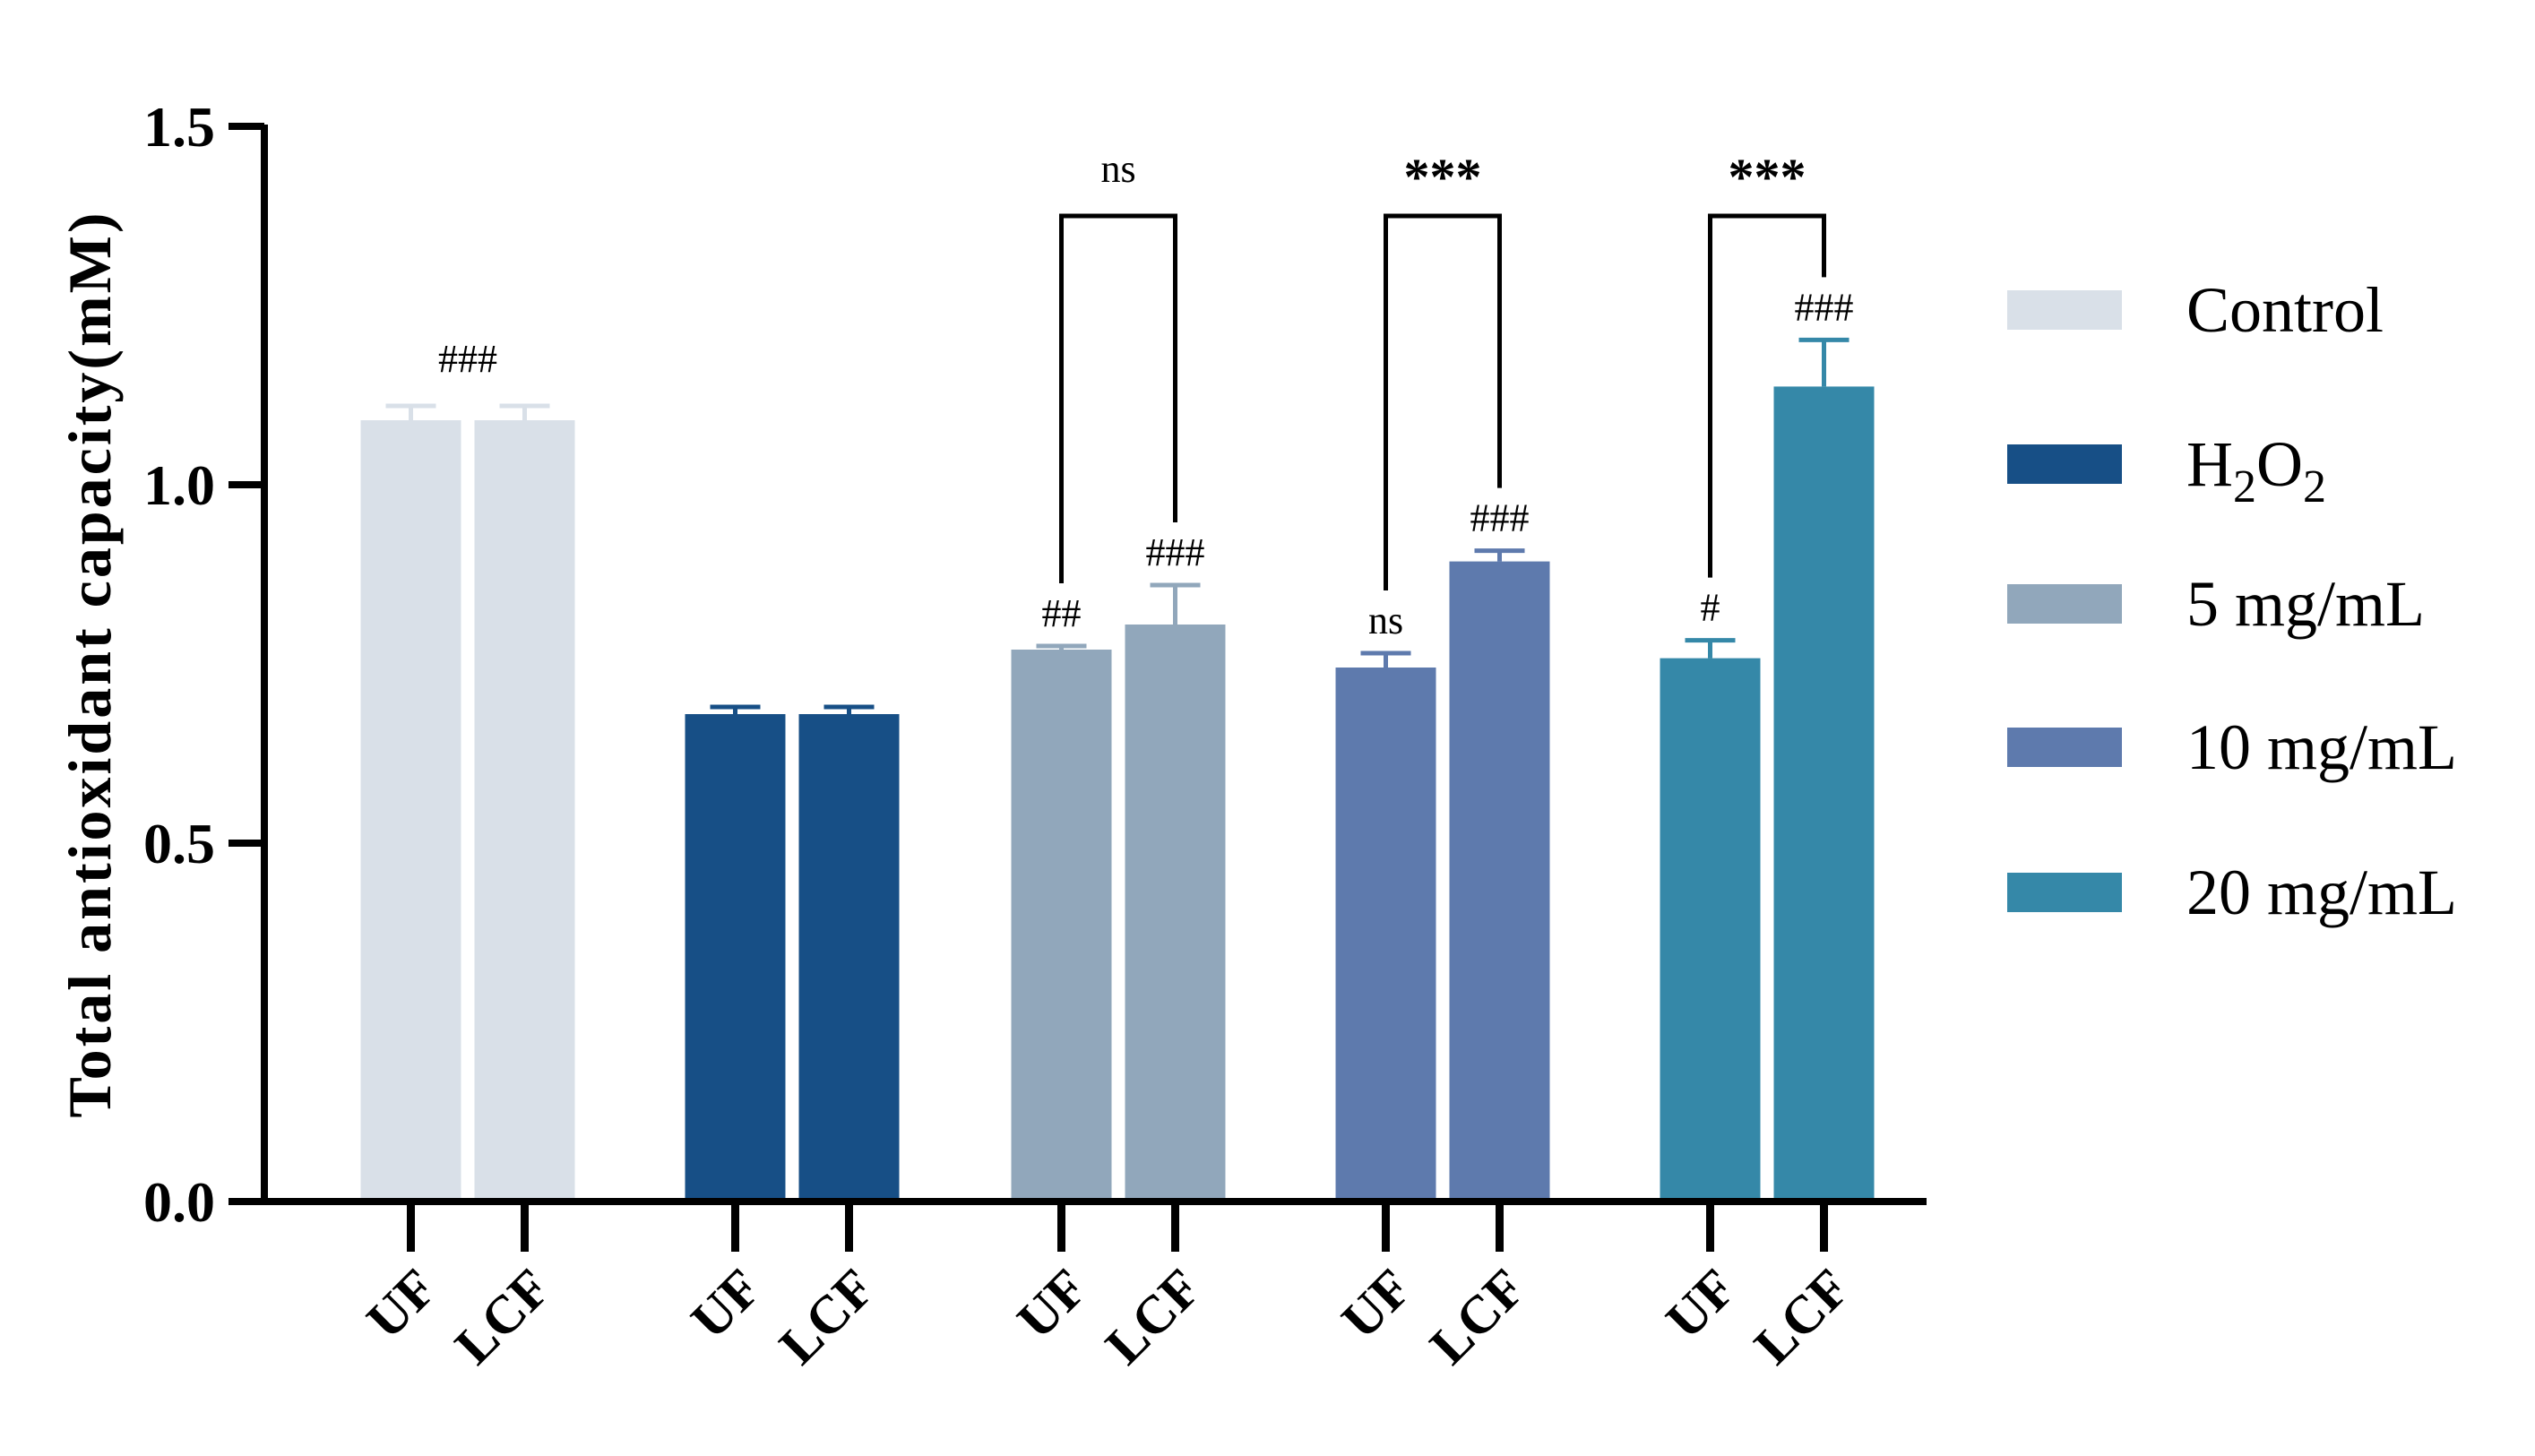 The height and width of the screenshot is (1456, 2535). Describe the element at coordinates (2321, 892) in the screenshot. I see `legend-label: 20 mg/mL` at that location.